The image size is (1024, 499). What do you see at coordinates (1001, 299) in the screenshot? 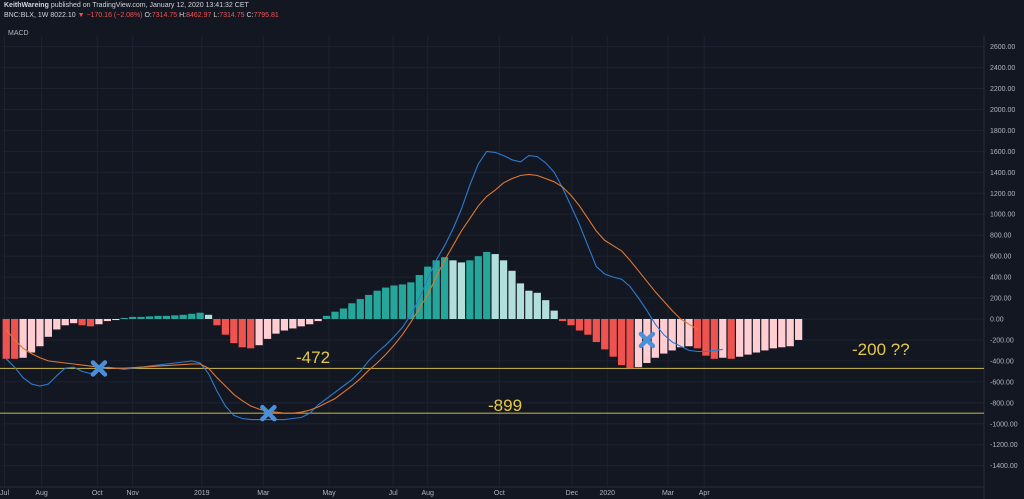
I see `price-axis-label: 200.00` at bounding box center [1001, 299].